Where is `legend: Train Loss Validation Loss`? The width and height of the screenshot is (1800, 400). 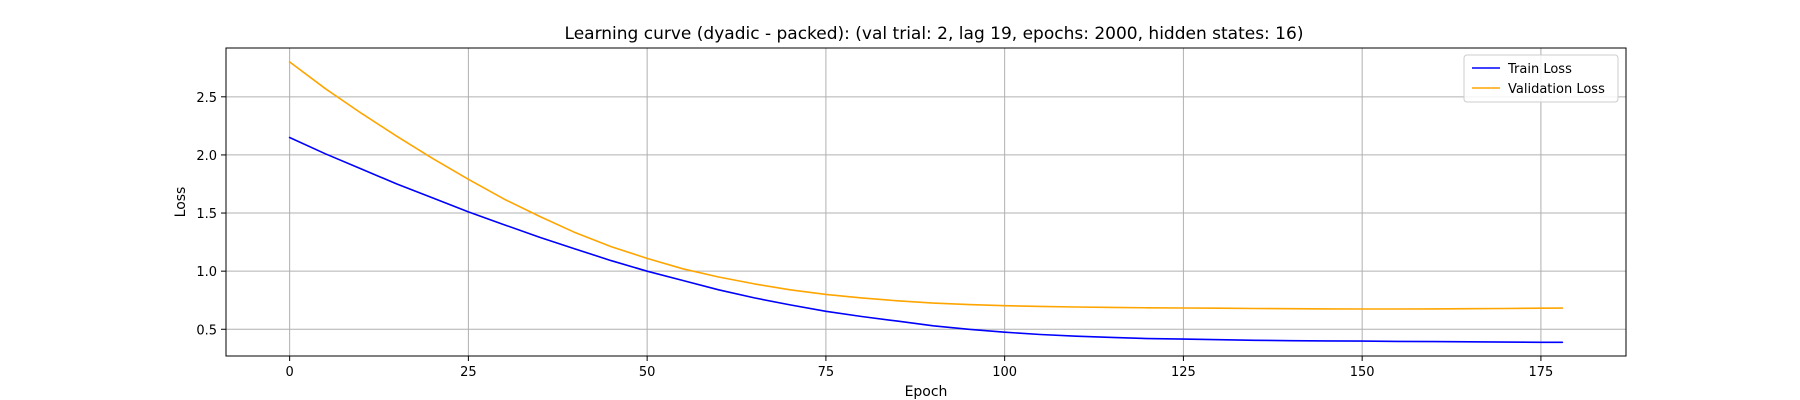 legend: Train Loss Validation Loss is located at coordinates (1541, 78).